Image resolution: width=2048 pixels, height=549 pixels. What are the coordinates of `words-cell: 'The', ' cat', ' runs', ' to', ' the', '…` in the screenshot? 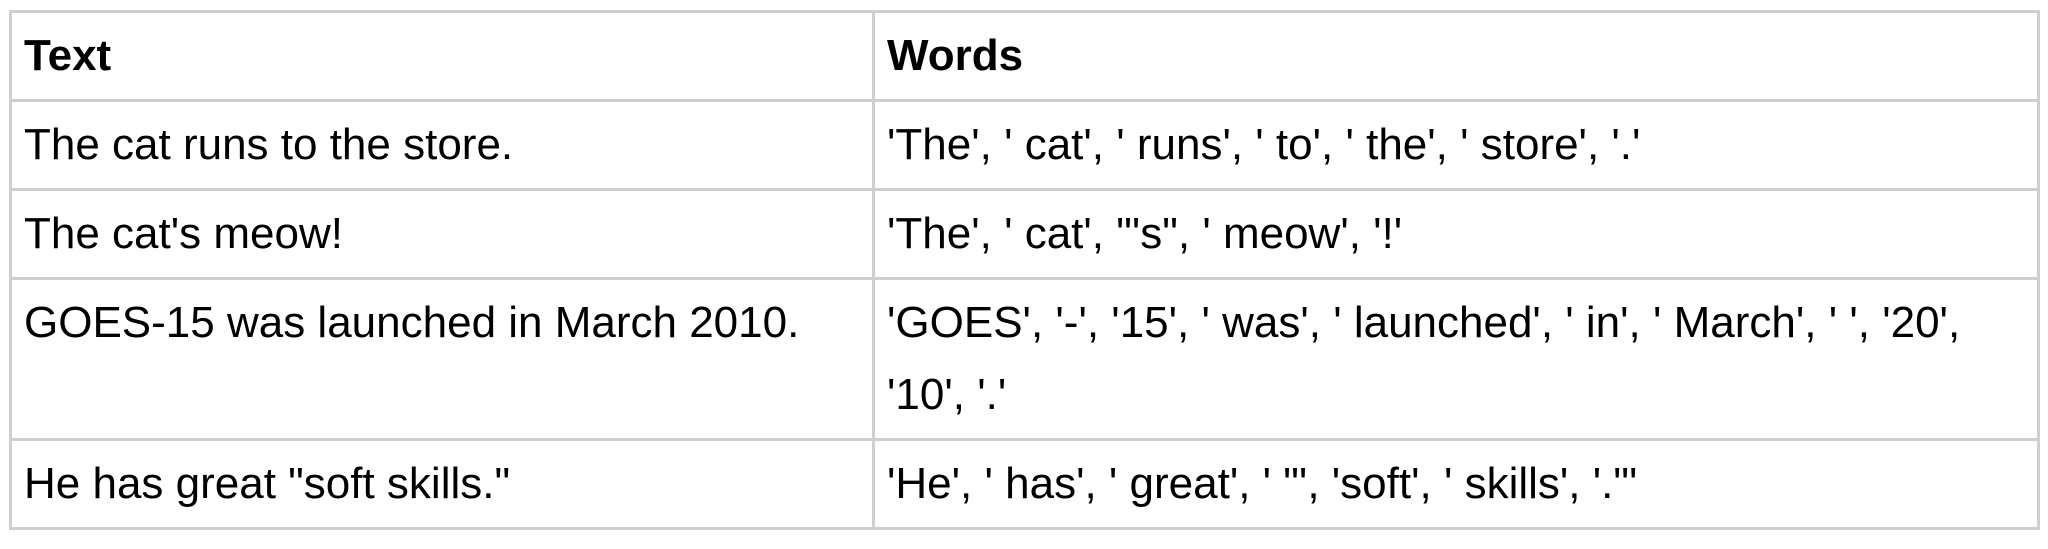 It's located at (1456, 145).